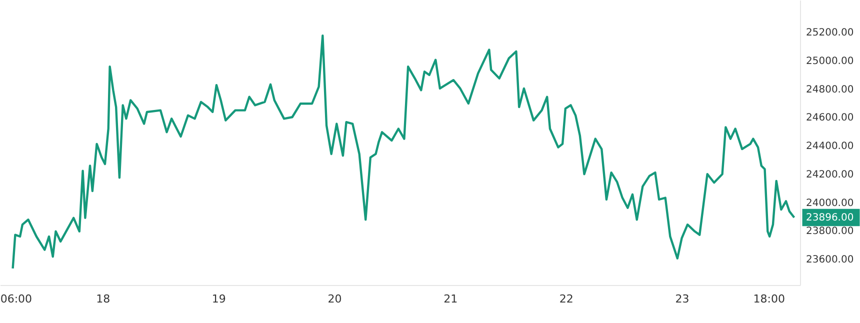 This screenshot has height=323, width=860. Describe the element at coordinates (830, 33) in the screenshot. I see `y-tick-label: 25200.00` at that location.